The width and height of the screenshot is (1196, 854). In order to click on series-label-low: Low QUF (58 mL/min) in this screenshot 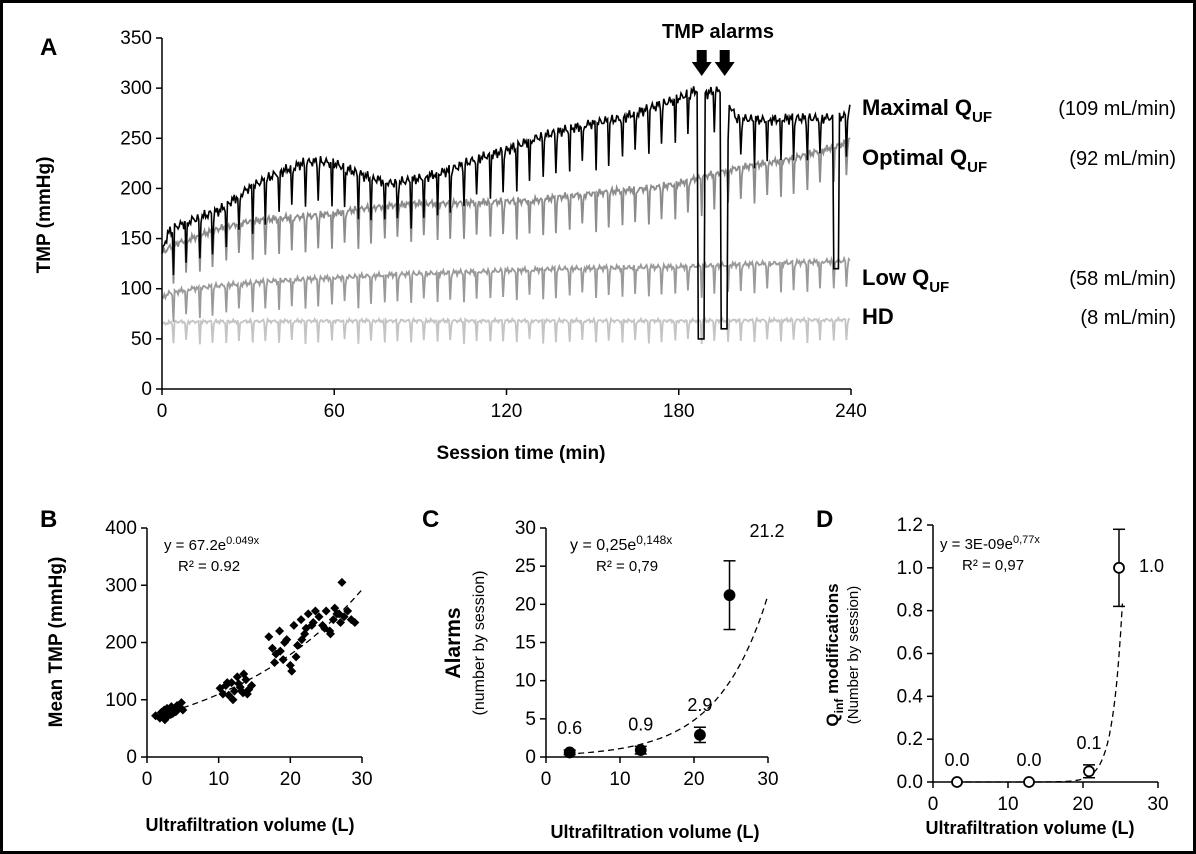, I will do `click(1019, 280)`.